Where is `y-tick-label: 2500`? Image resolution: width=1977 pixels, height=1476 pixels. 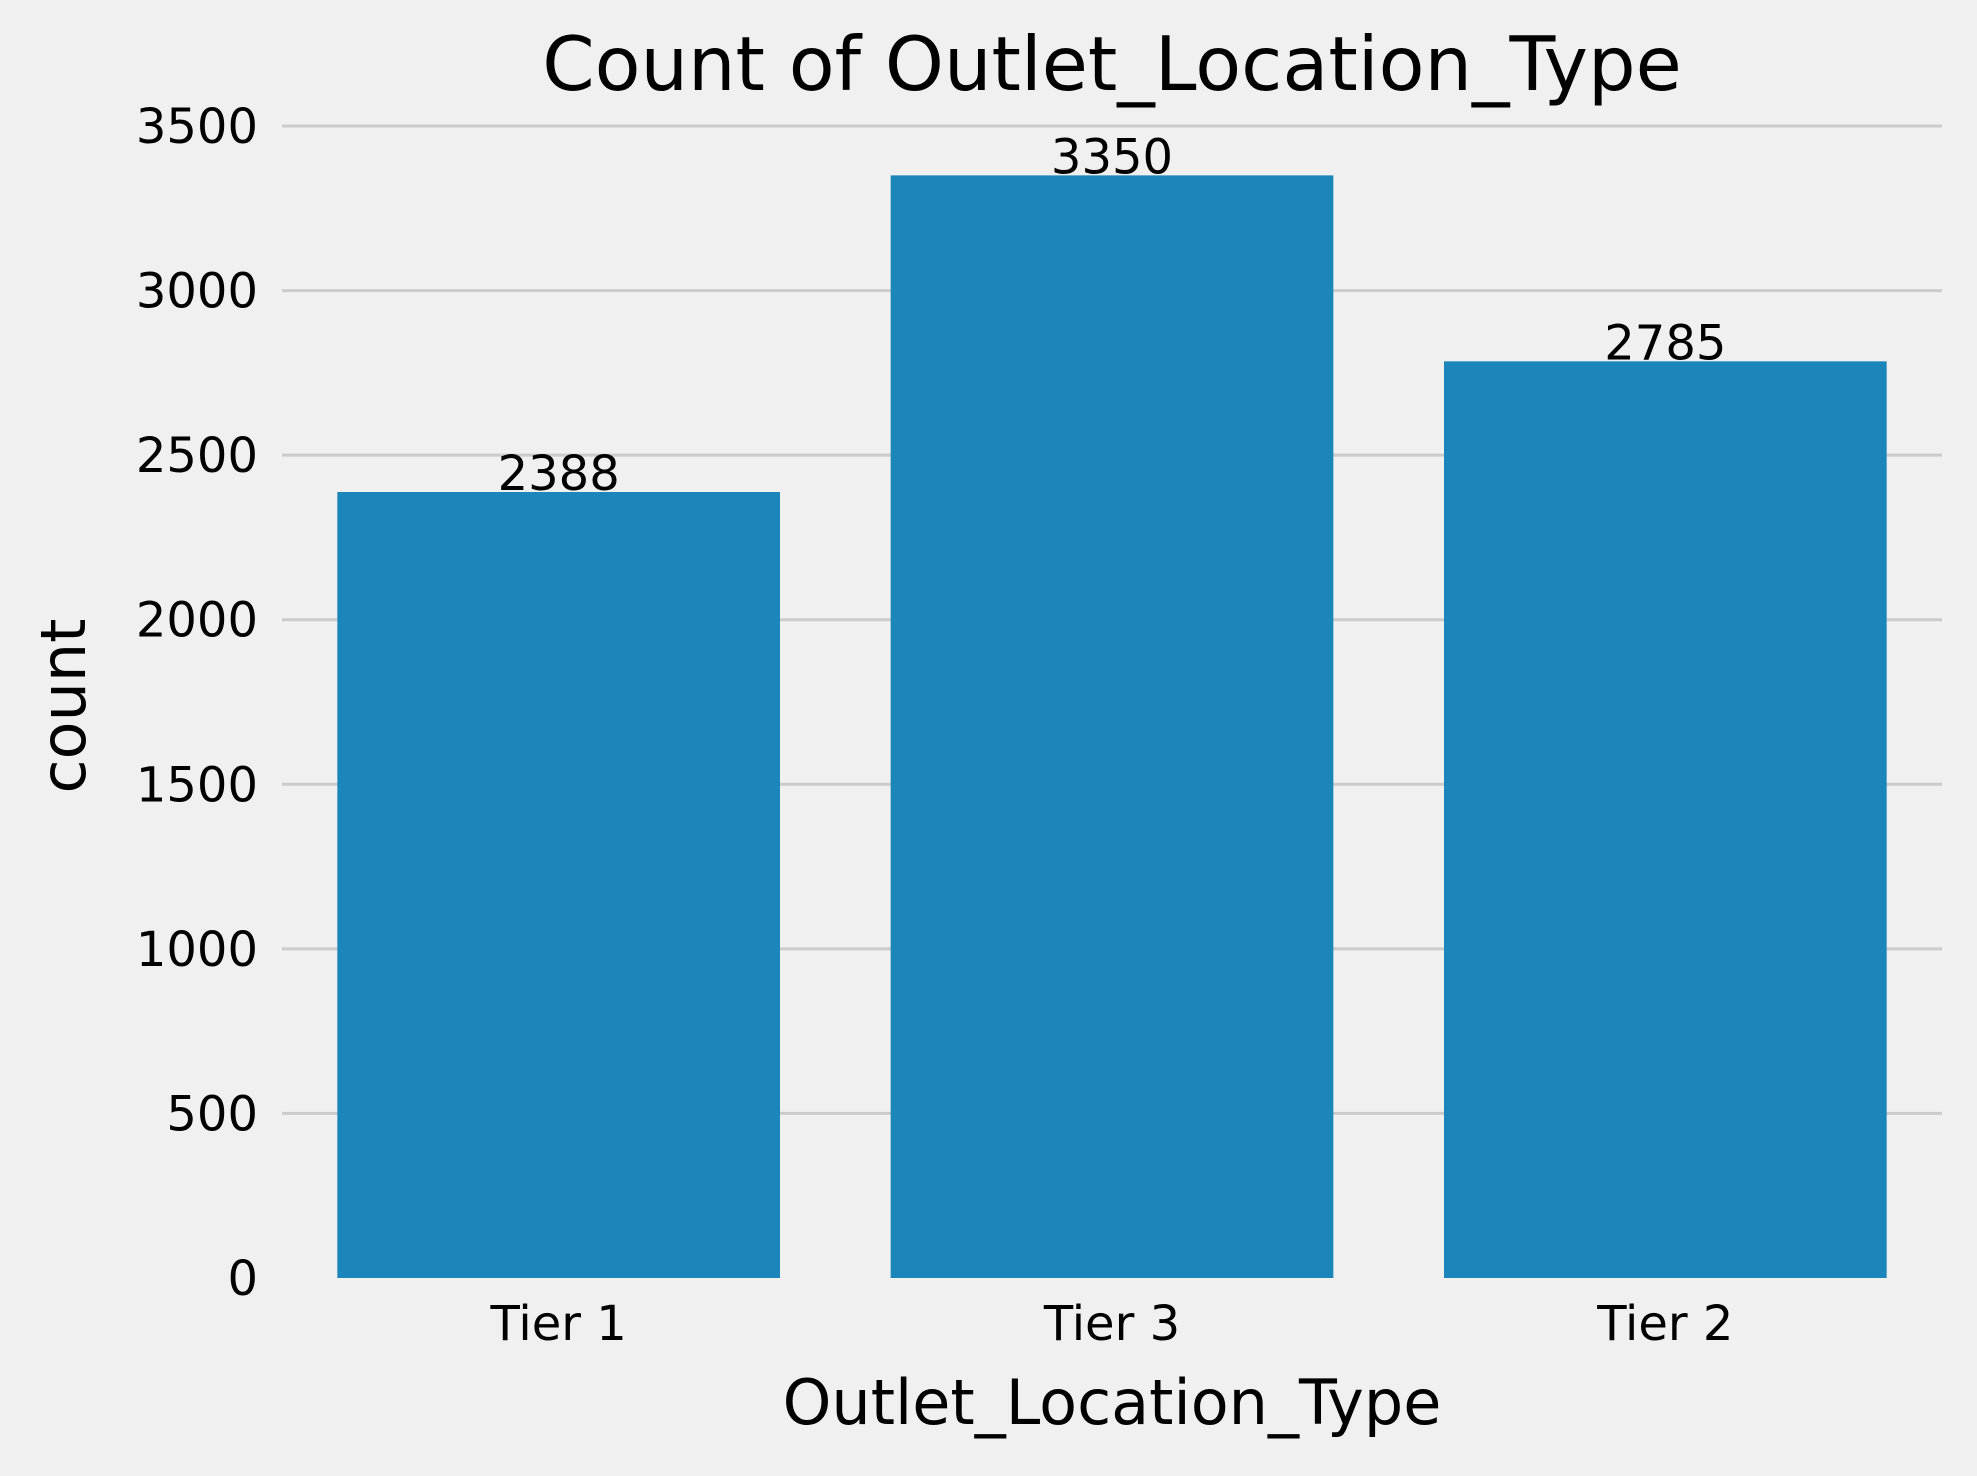 y-tick-label: 2500 is located at coordinates (197, 456).